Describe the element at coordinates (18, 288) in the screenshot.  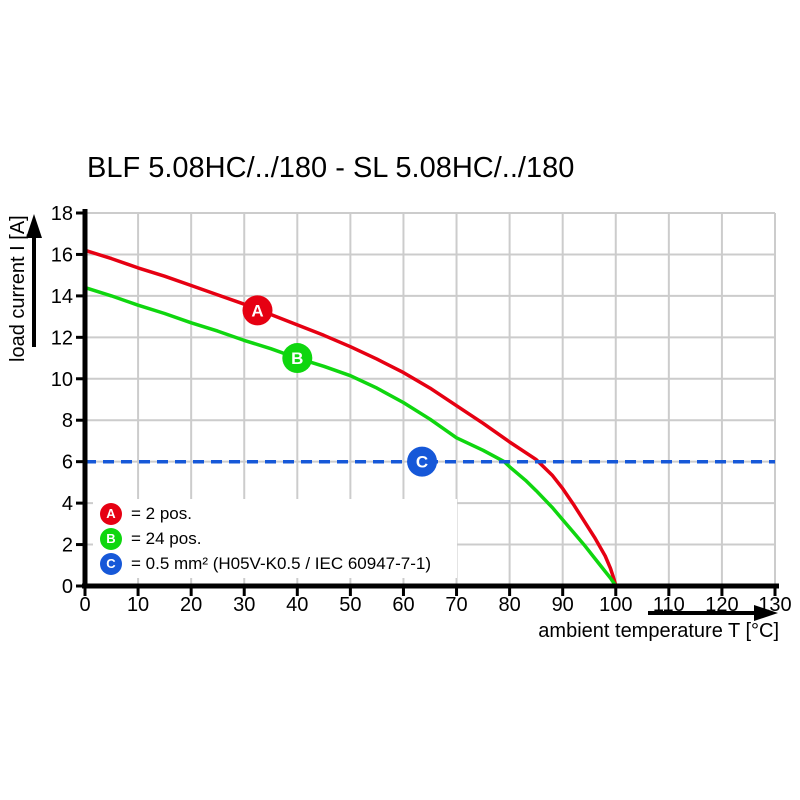
I see `y-axis-label: load current I [A]` at that location.